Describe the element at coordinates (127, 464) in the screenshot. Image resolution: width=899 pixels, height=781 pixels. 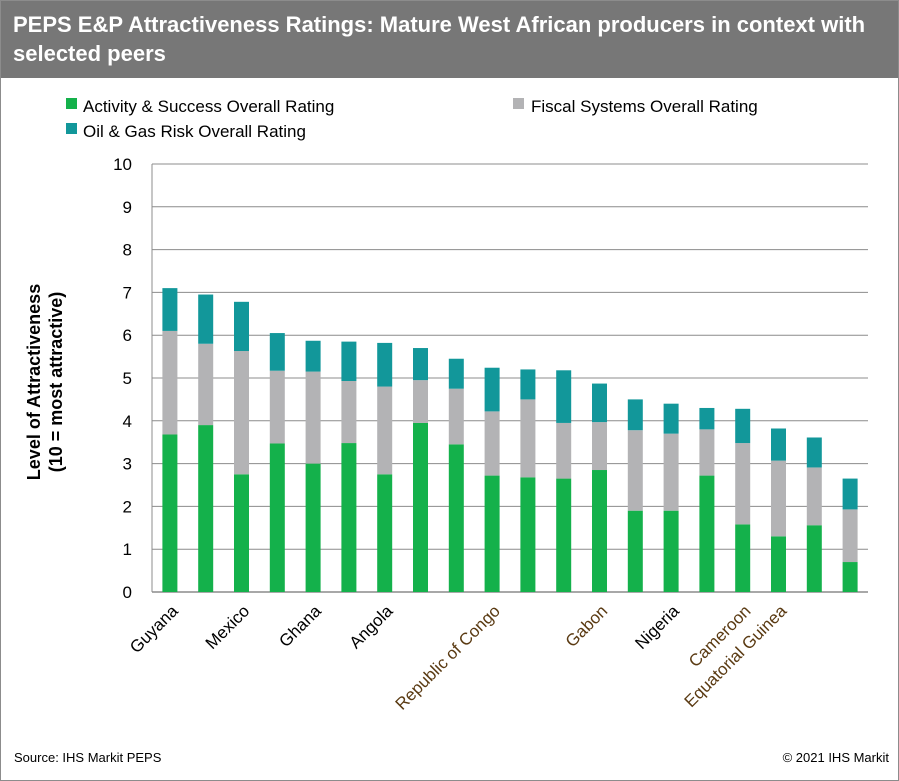
I see `y-tick-label: 3` at that location.